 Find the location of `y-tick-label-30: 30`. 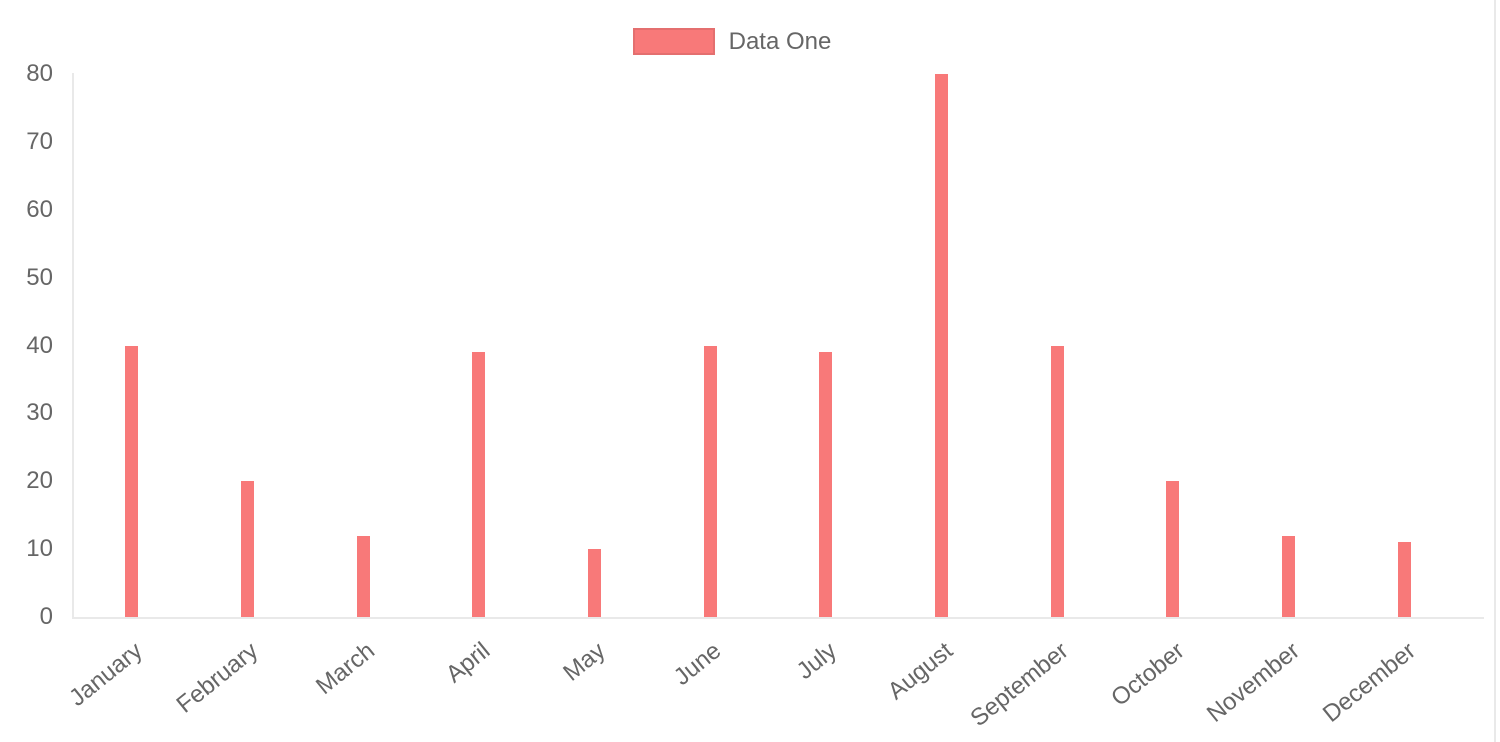

y-tick-label-30: 30 is located at coordinates (39, 413).